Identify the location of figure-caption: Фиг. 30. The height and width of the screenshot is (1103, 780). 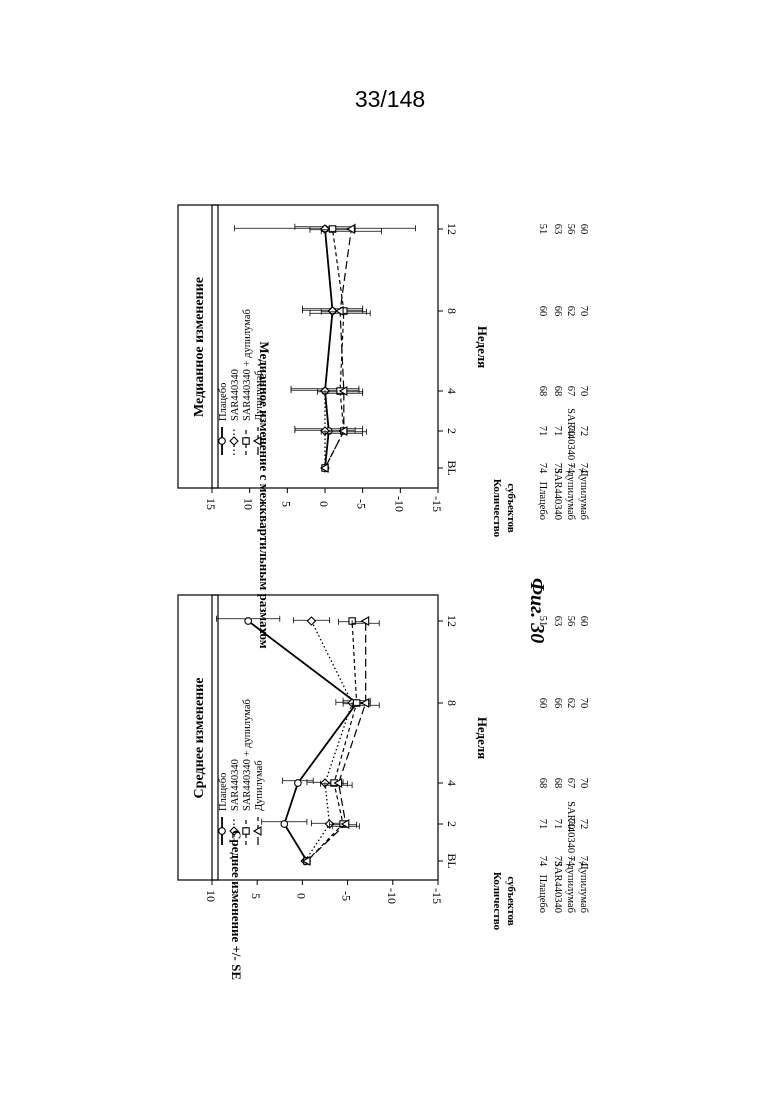
(536, 610).